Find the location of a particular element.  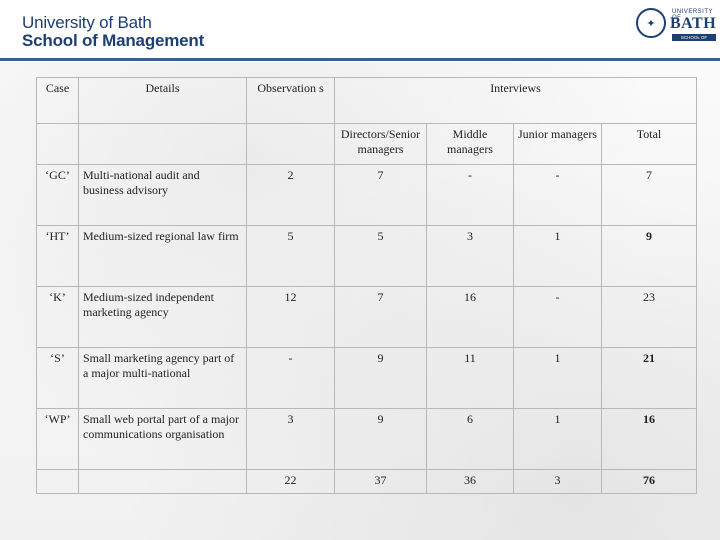

header-observations: Observation s is located at coordinates (290, 100).